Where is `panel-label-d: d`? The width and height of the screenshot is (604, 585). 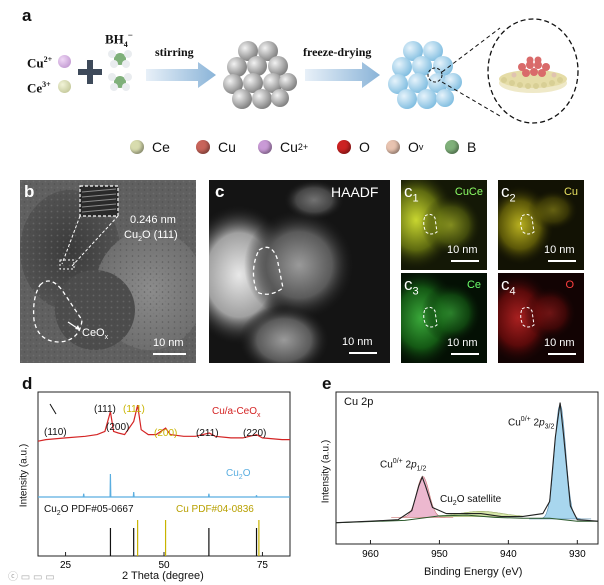
panel-label-d: d is located at coordinates (27, 383).